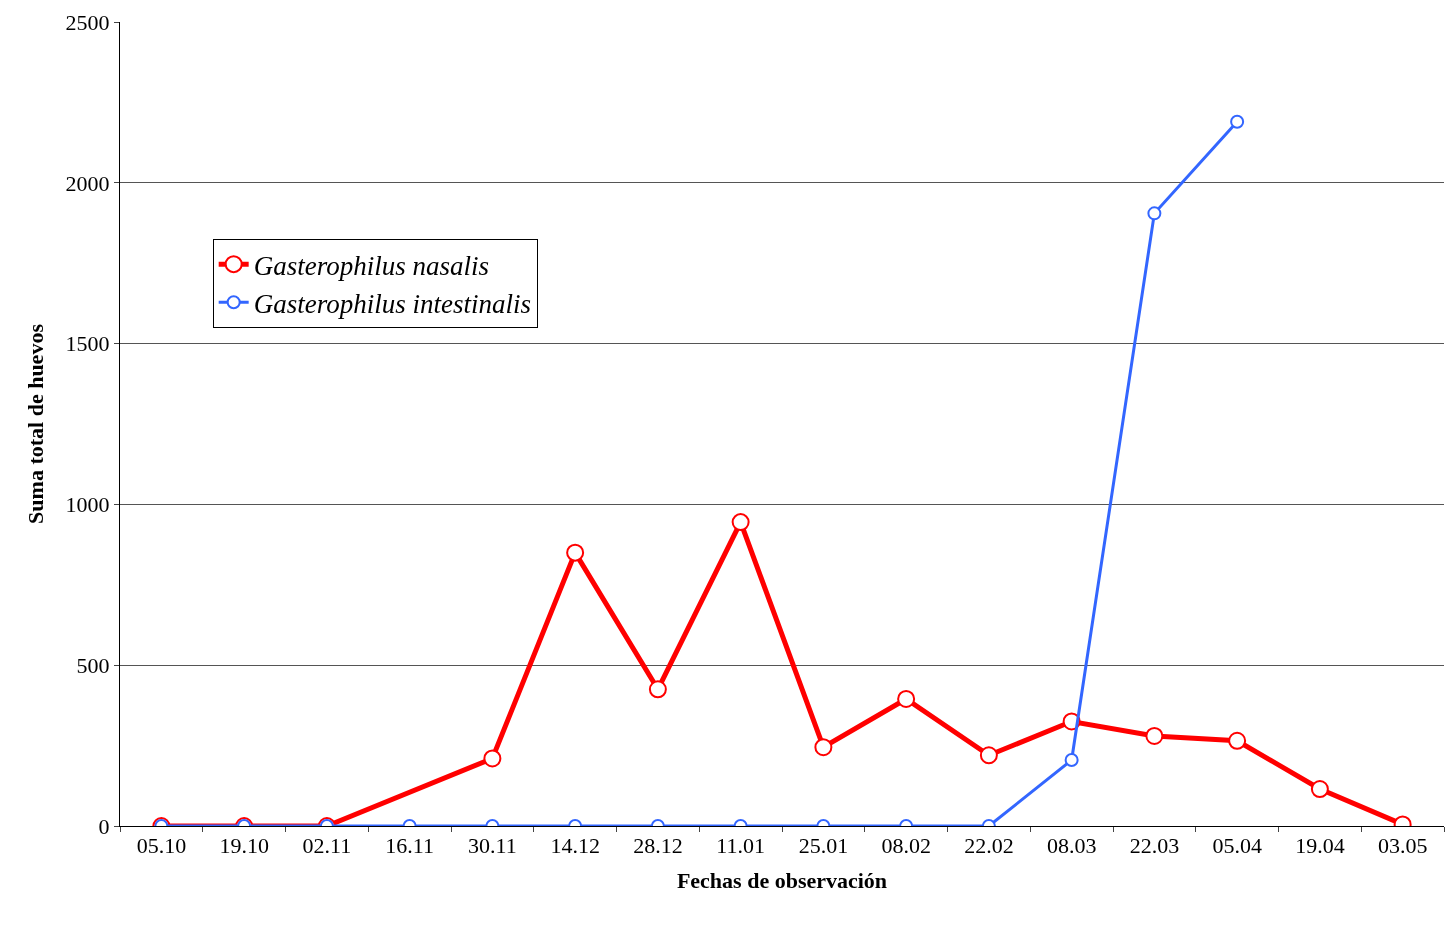 The height and width of the screenshot is (926, 1454). Describe the element at coordinates (371, 265) in the screenshot. I see `legend-label: Gasterophilus nasalis` at that location.